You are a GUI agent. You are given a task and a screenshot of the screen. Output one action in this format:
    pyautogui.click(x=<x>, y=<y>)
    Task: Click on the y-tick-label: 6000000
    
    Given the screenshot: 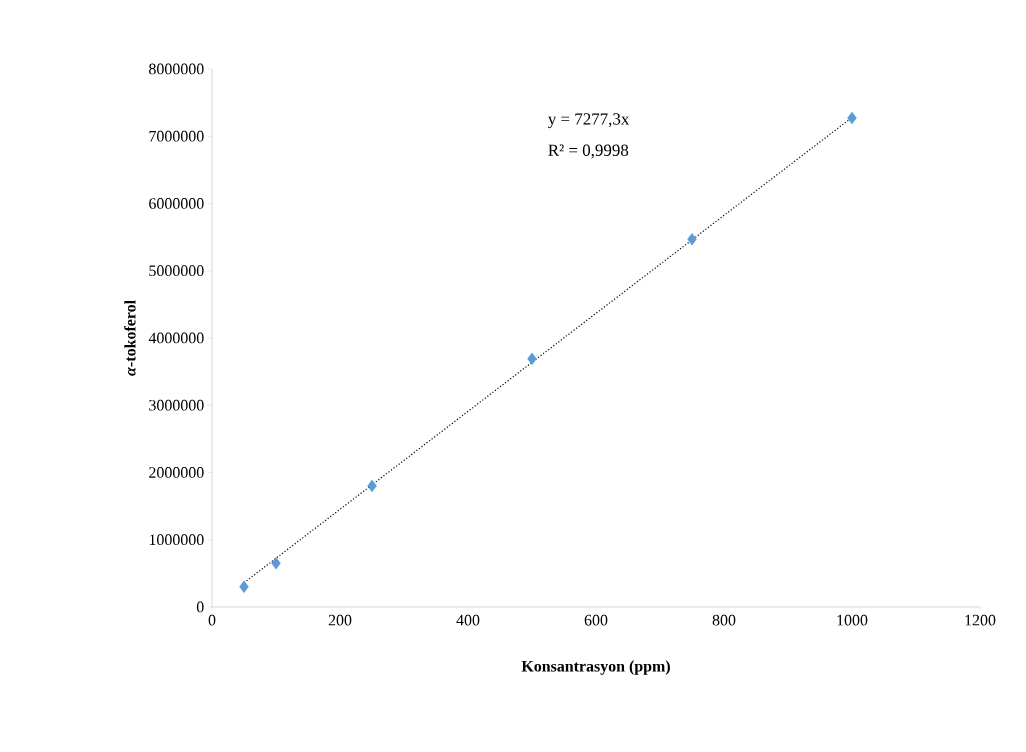 What is the action you would take?
    pyautogui.click(x=176, y=203)
    